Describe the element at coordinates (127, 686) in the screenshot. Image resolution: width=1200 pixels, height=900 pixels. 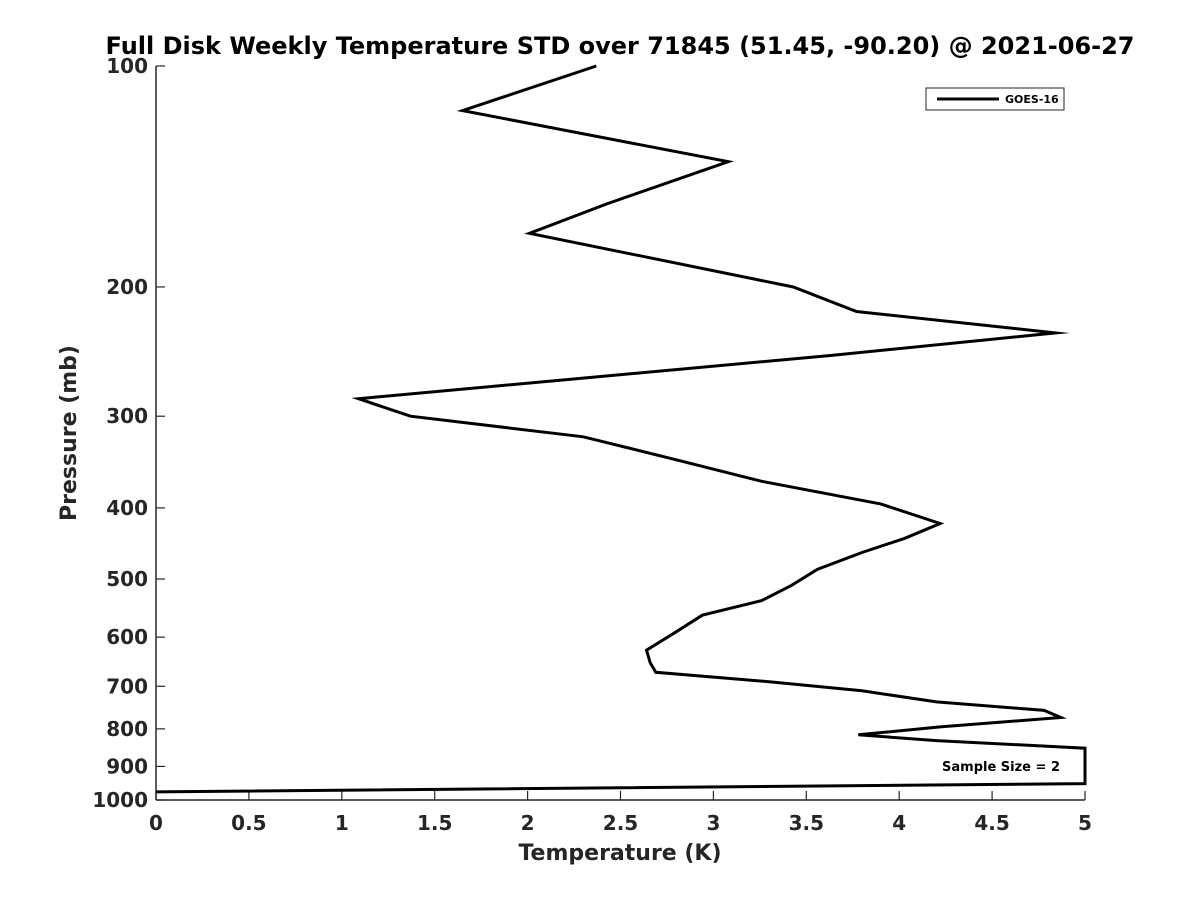
I see `y-tick-label: 700` at that location.